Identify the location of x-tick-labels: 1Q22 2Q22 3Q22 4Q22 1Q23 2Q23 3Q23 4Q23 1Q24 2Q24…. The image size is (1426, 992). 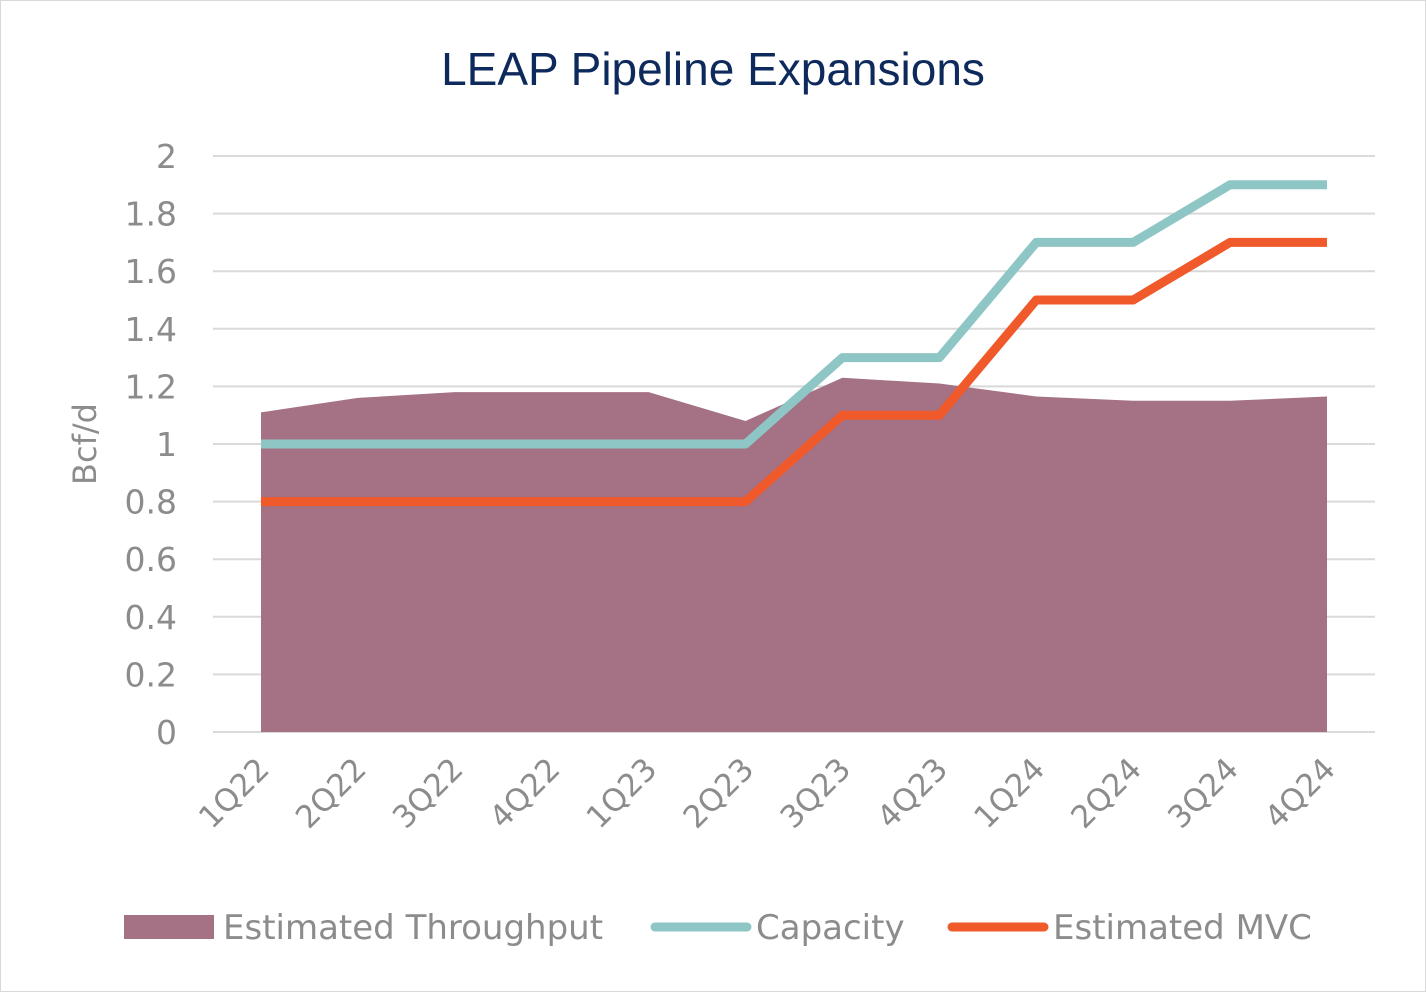
(767, 793).